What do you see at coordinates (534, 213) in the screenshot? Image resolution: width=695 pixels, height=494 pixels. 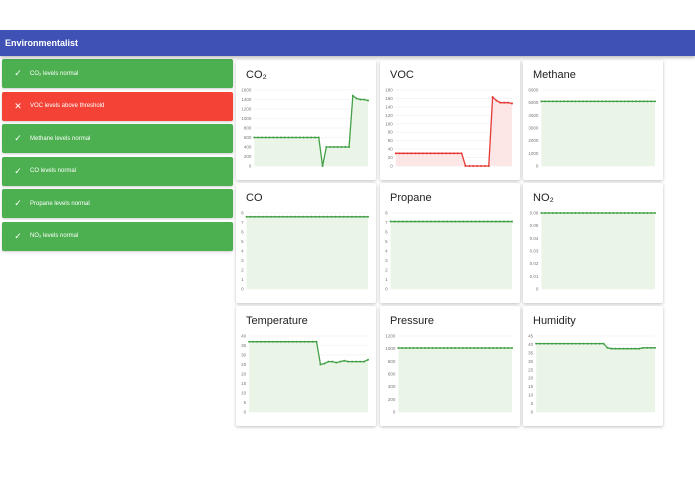 I see `svg-text: 0.06` at bounding box center [534, 213].